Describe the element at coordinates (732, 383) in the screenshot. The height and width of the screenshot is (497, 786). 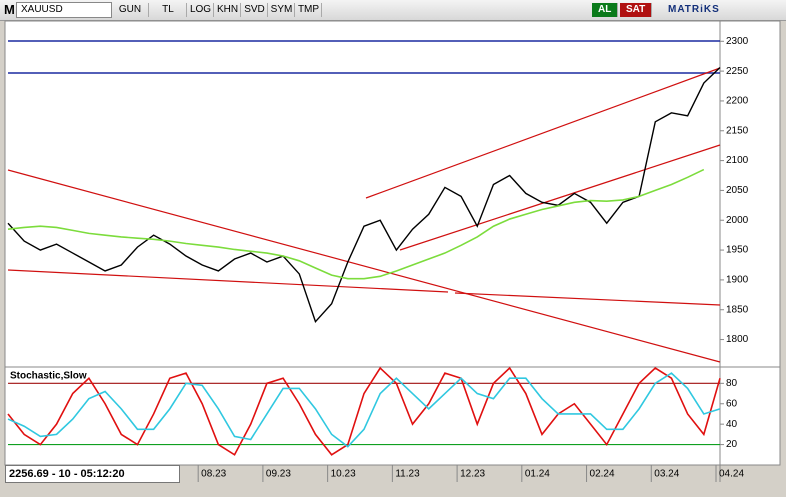
I see `y-tick-label: 80` at that location.